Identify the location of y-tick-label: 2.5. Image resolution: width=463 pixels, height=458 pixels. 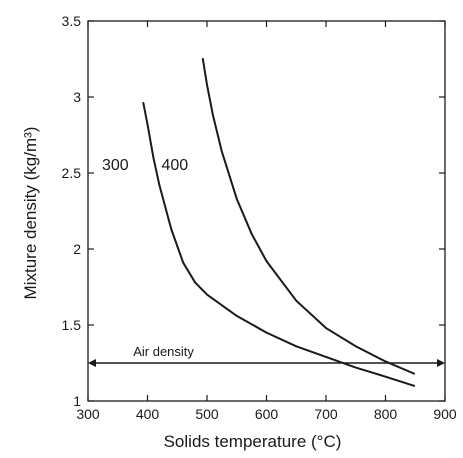
(72, 173).